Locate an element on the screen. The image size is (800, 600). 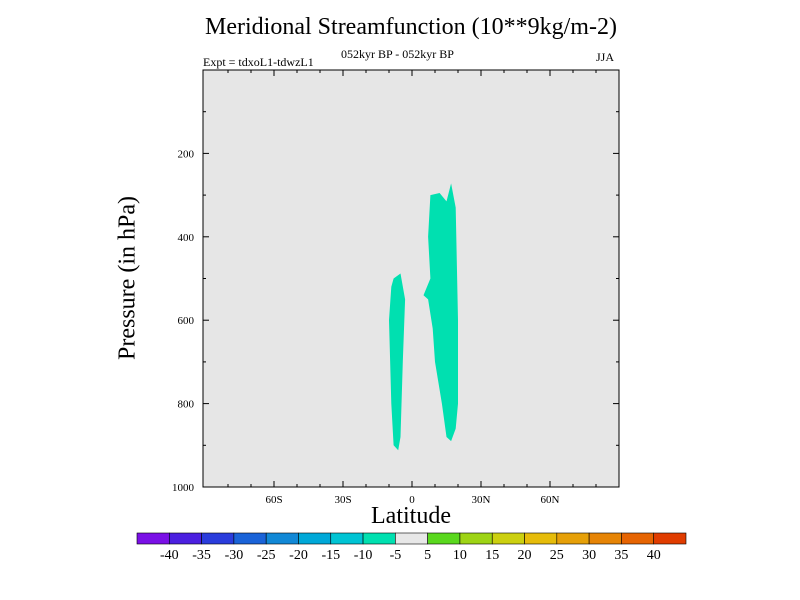
colorbar-label: 5 is located at coordinates (427, 555).